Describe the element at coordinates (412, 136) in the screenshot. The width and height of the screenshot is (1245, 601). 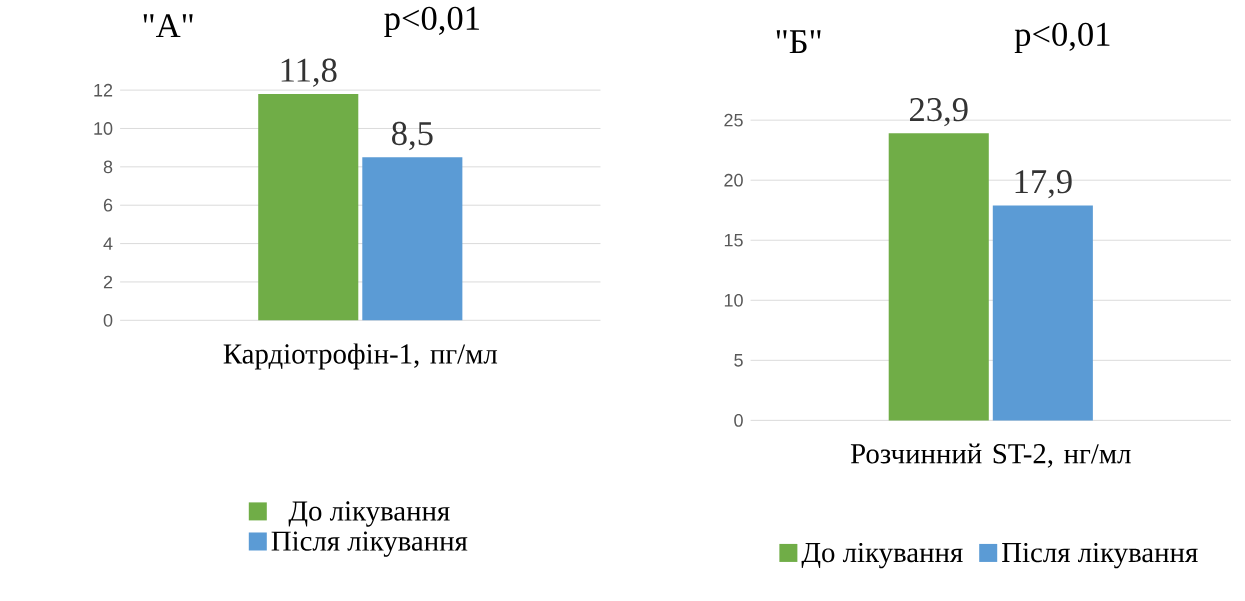
I see `data-label: 8,5` at that location.